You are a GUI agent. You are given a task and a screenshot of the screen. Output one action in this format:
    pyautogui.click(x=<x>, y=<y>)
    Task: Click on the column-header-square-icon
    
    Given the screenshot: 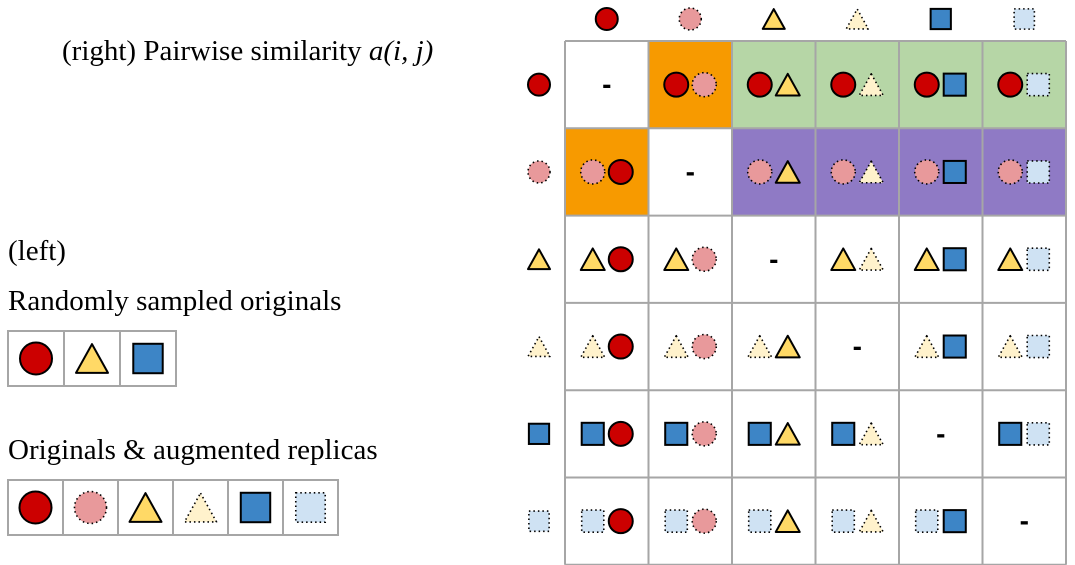 What is the action you would take?
    pyautogui.click(x=940, y=19)
    